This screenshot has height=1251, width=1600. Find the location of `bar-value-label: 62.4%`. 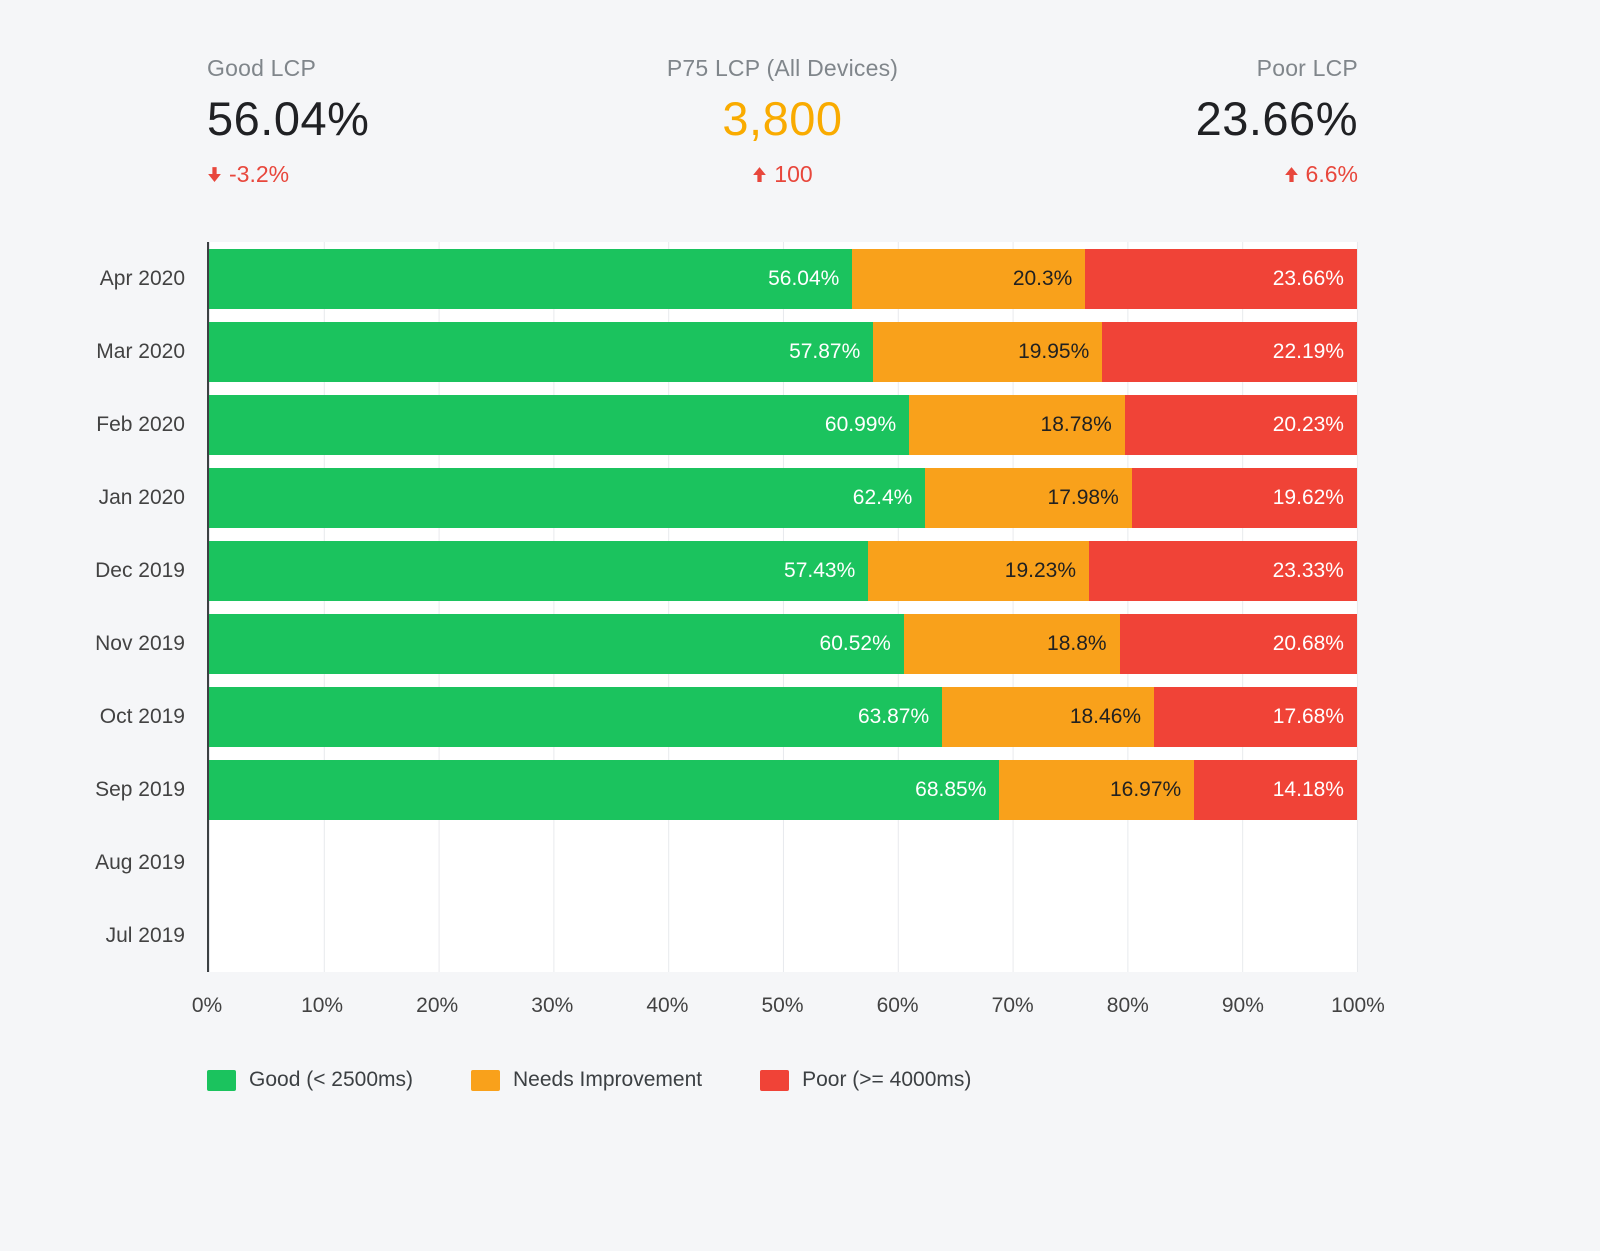

bar-value-label: 62.4% is located at coordinates (882, 497).